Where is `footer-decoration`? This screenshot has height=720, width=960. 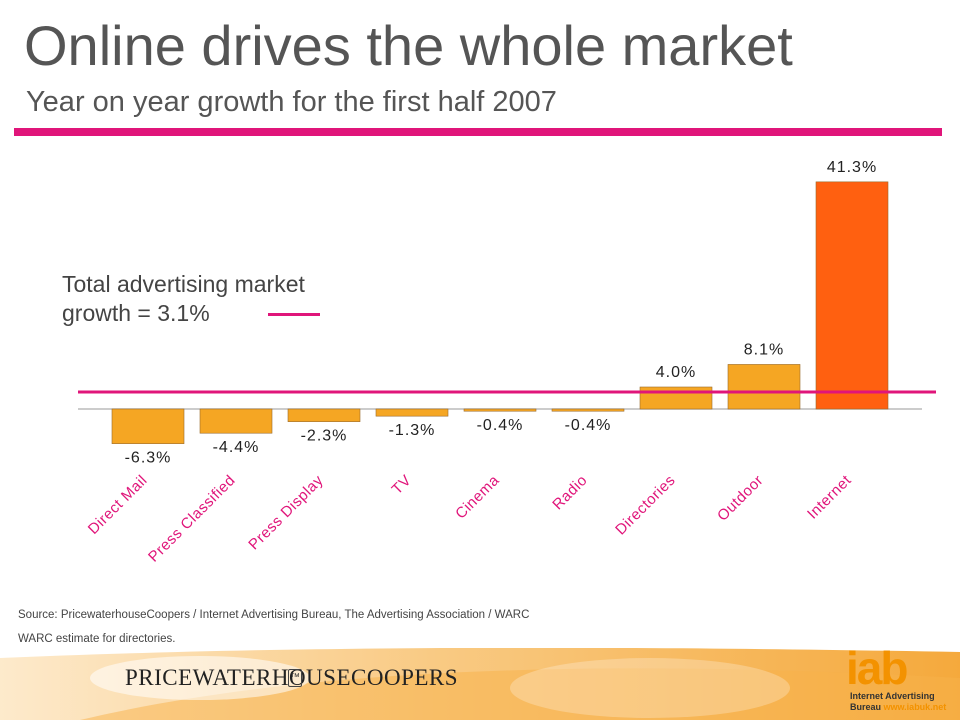
footer-decoration is located at coordinates (480, 684).